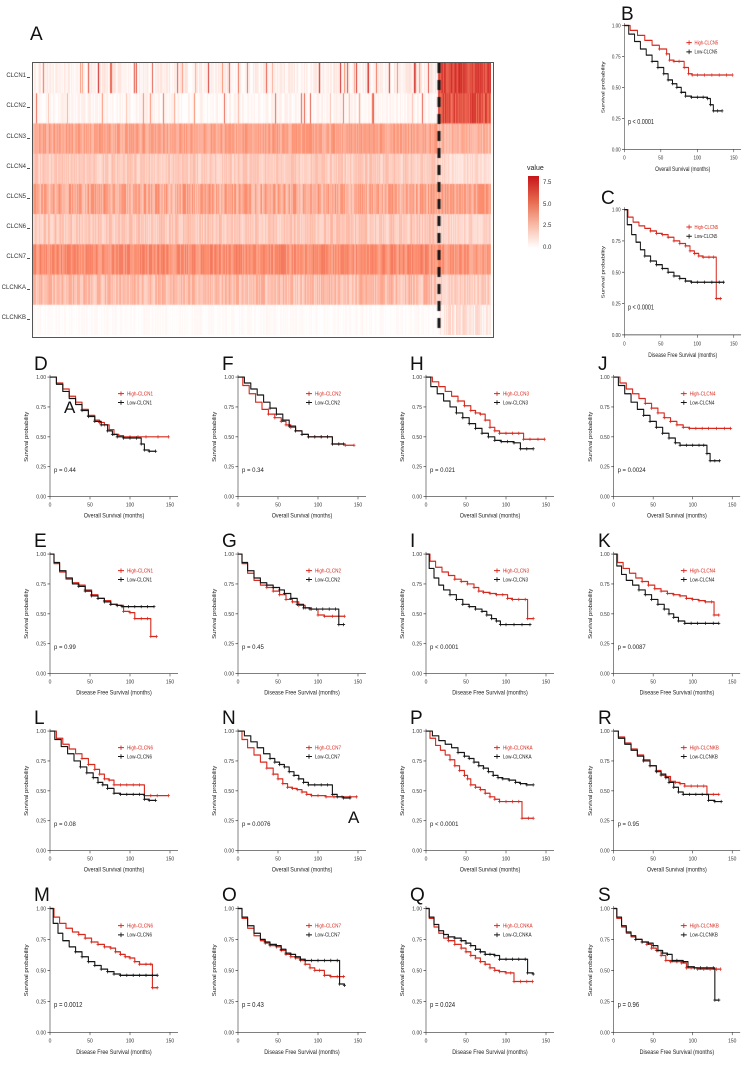 The height and width of the screenshot is (1072, 752). I want to click on p-value-R: p = 0.95, so click(629, 824).